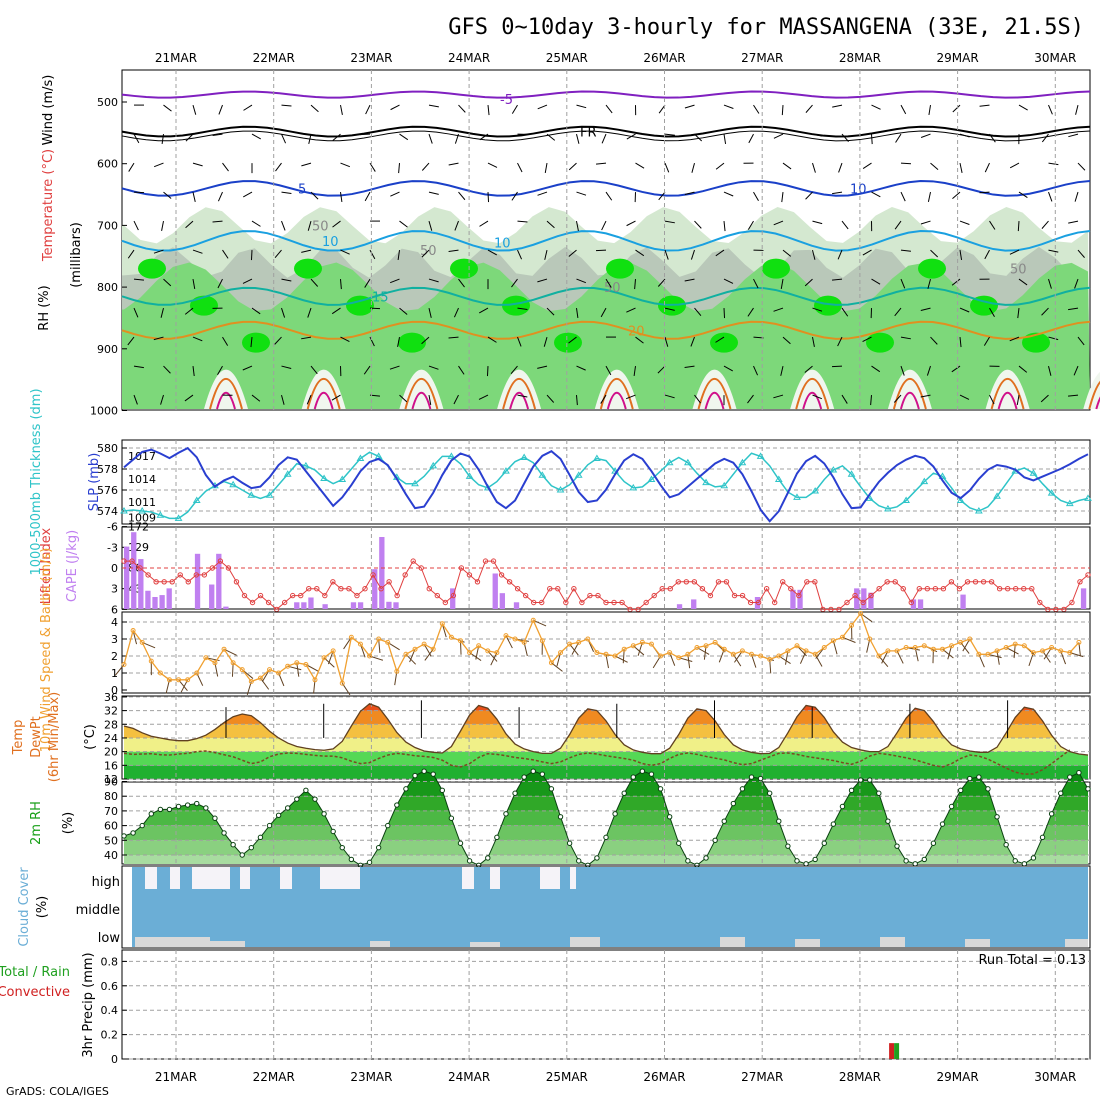 The image size is (1100, 1100). What do you see at coordinates (104, 411) in the screenshot?
I see `pressure-tick: 1000` at bounding box center [104, 411].